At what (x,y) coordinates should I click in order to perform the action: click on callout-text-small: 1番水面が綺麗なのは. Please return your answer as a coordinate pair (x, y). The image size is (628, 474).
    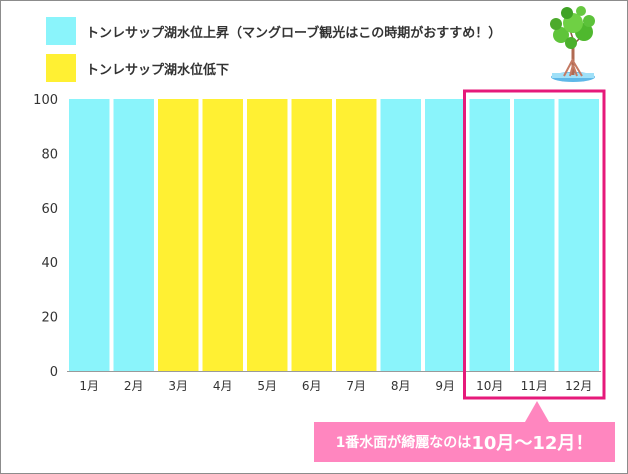
    Looking at the image, I should click on (403, 443).